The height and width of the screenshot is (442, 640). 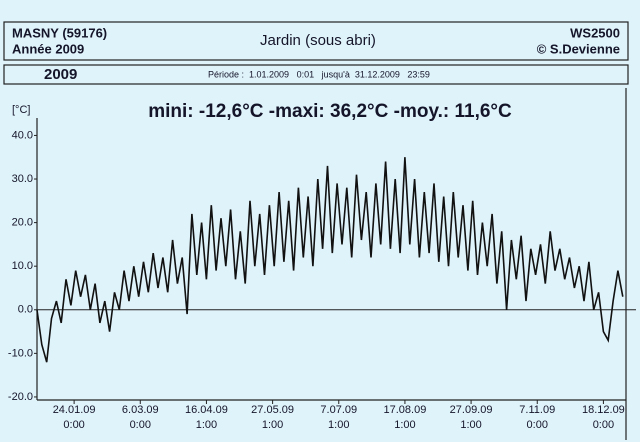 What do you see at coordinates (20, 397) in the screenshot?
I see `y-tick-label: -20.0` at bounding box center [20, 397].